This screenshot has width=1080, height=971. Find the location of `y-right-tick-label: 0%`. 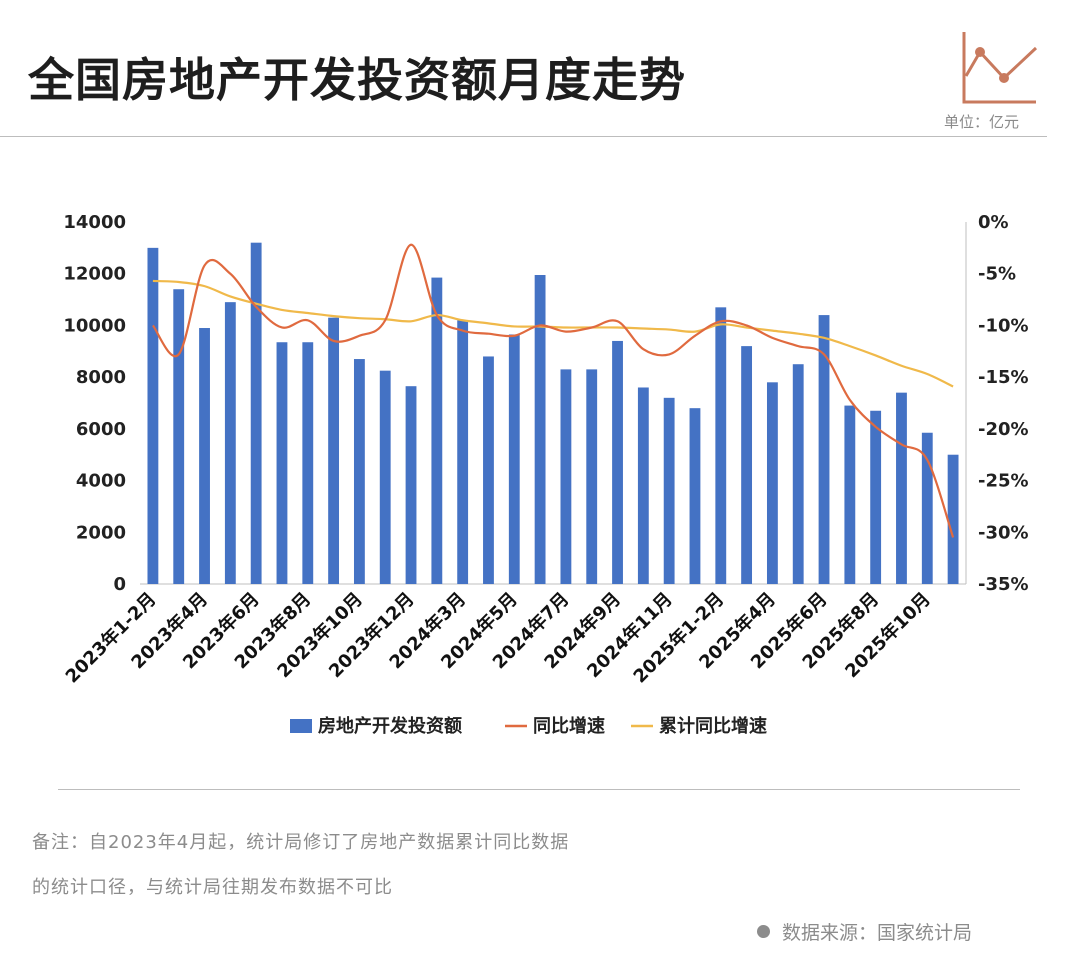

y-right-tick-label: 0% is located at coordinates (993, 222).